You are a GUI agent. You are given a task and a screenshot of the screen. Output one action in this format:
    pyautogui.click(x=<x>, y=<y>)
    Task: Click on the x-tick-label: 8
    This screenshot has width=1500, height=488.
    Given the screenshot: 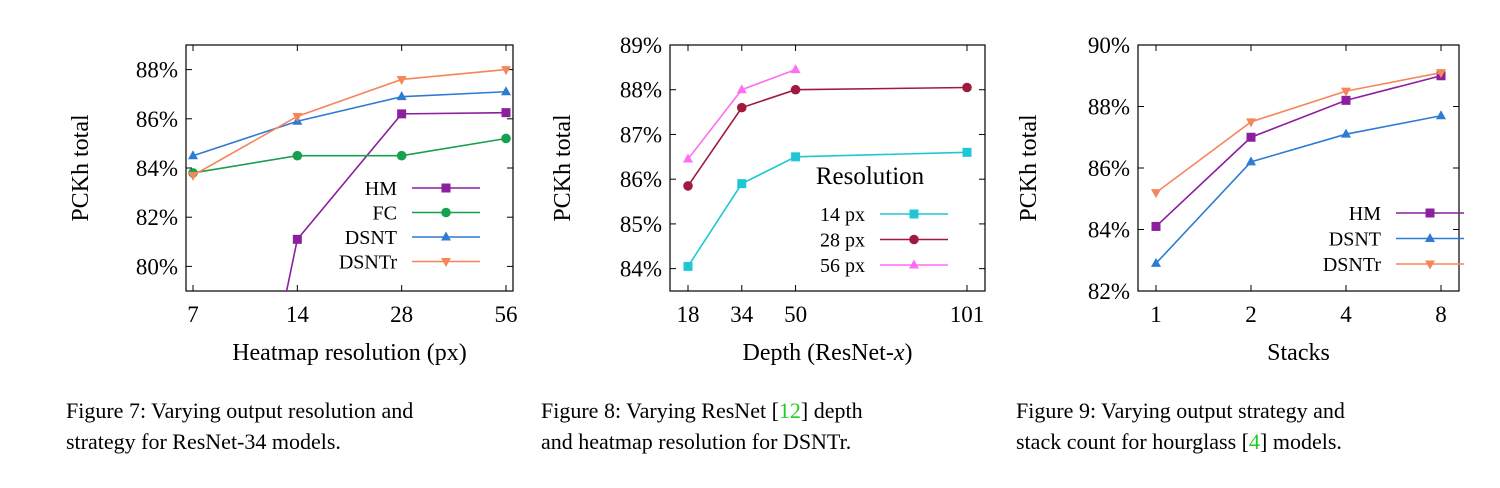 What is the action you would take?
    pyautogui.click(x=1441, y=314)
    